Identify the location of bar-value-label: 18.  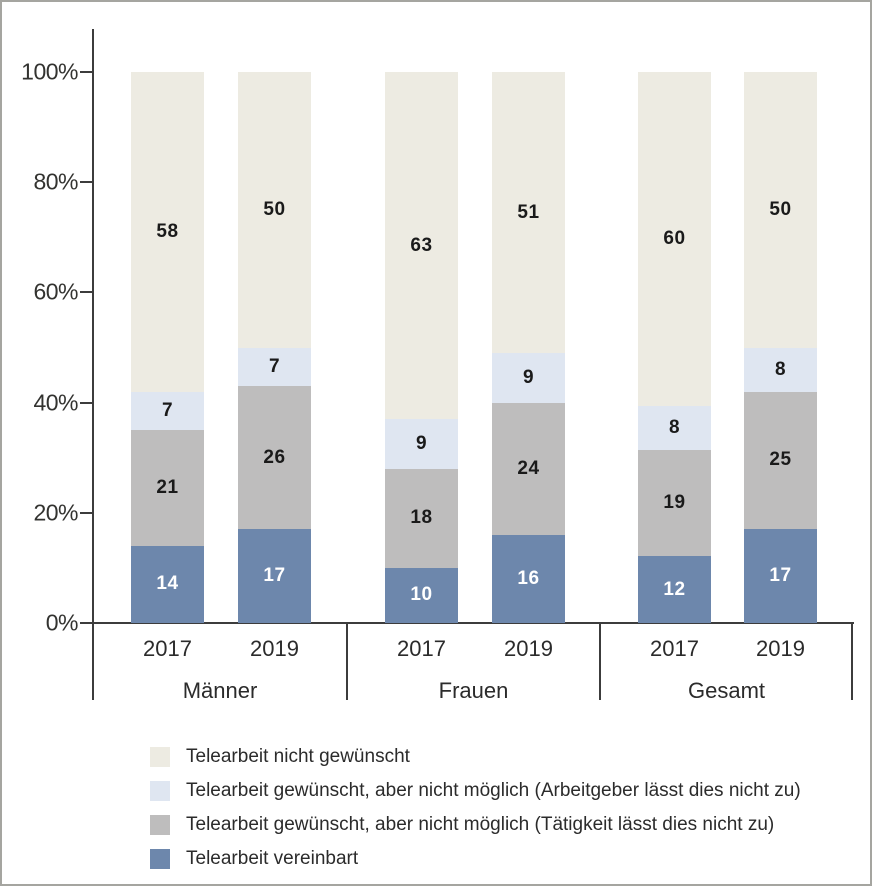
(421, 518).